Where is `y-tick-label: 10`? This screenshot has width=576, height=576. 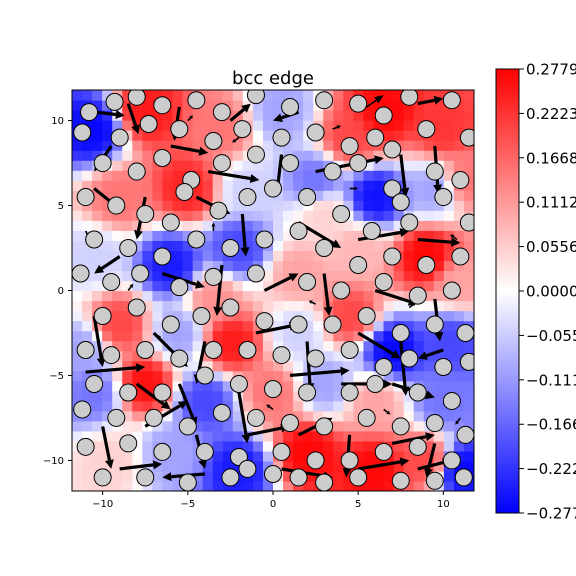 y-tick-label: 10 is located at coordinates (57, 121).